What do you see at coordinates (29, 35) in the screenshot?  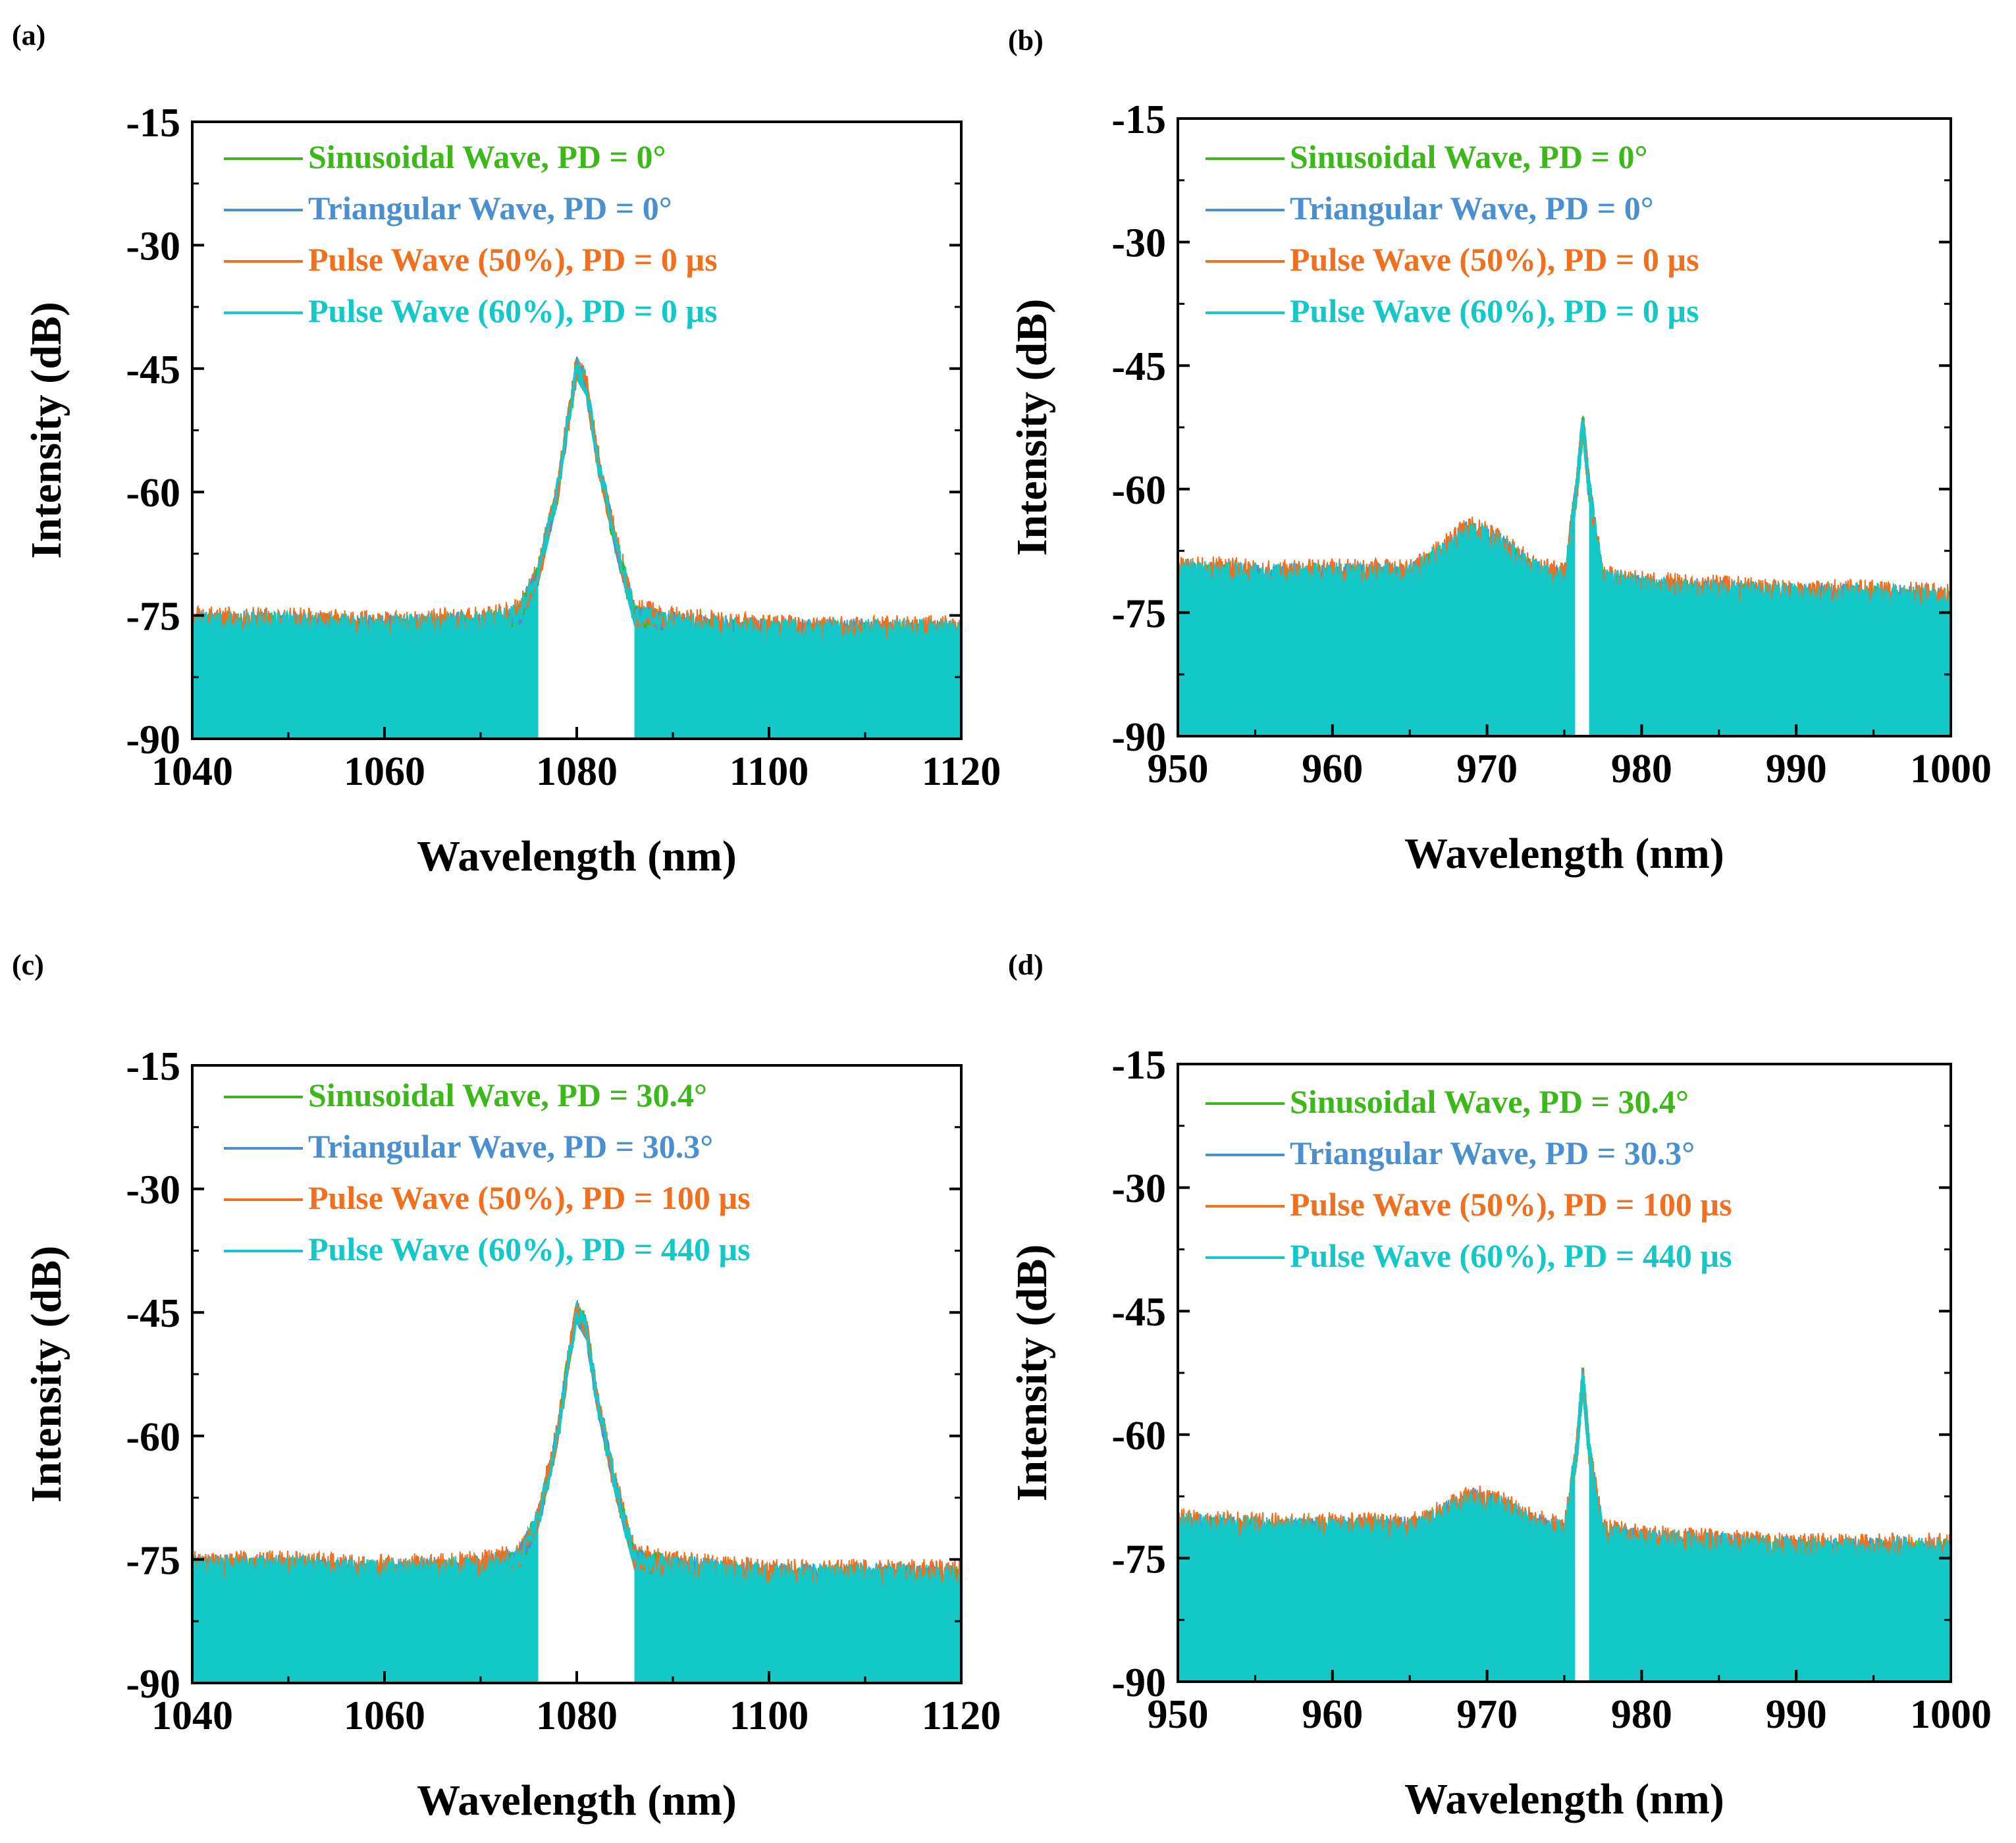 I see `panel-label-a: (a)` at bounding box center [29, 35].